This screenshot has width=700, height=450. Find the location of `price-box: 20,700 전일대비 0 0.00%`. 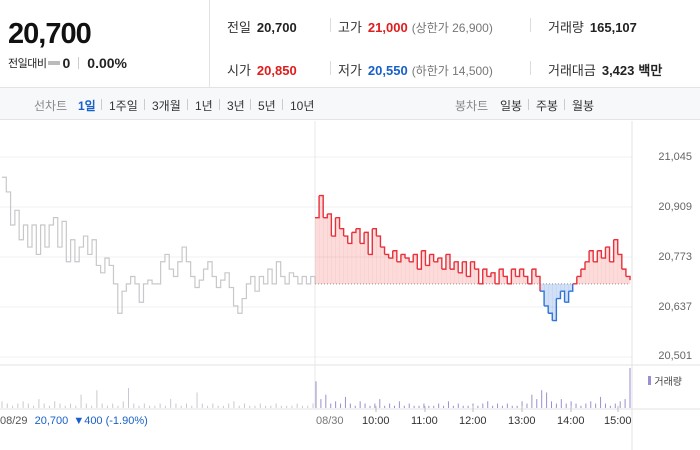

price-box: 20,700 전일대비 0 0.00% is located at coordinates (105, 44).